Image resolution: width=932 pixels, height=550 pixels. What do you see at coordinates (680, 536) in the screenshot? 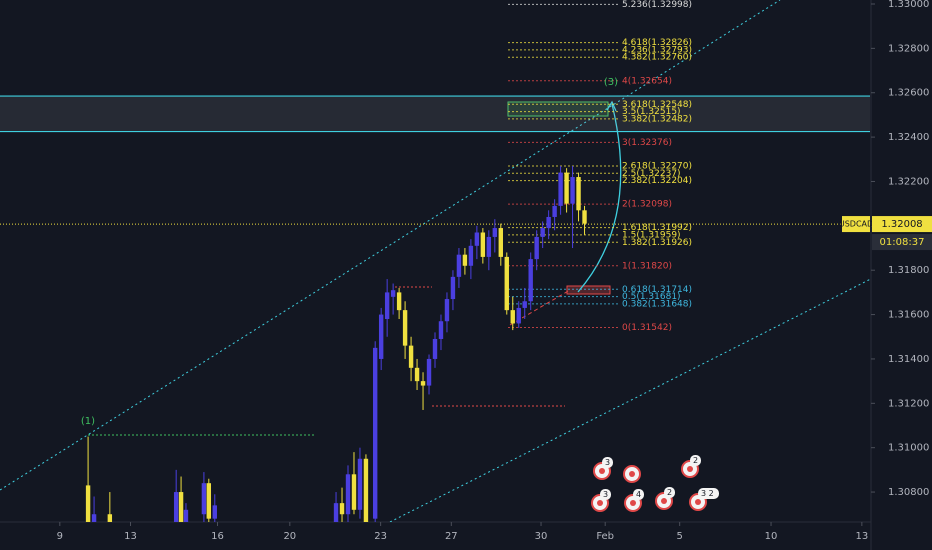
I see `x-tick-label: 5` at bounding box center [680, 536].